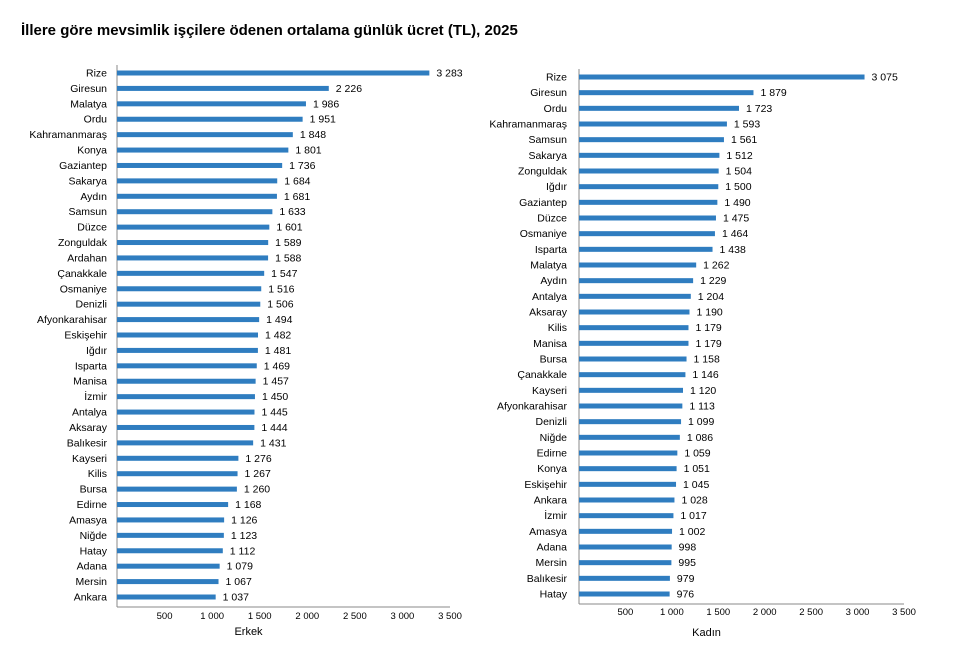 This screenshot has height=654, width=957. What do you see at coordinates (547, 579) in the screenshot?
I see `category-label: Balıkesir` at bounding box center [547, 579].